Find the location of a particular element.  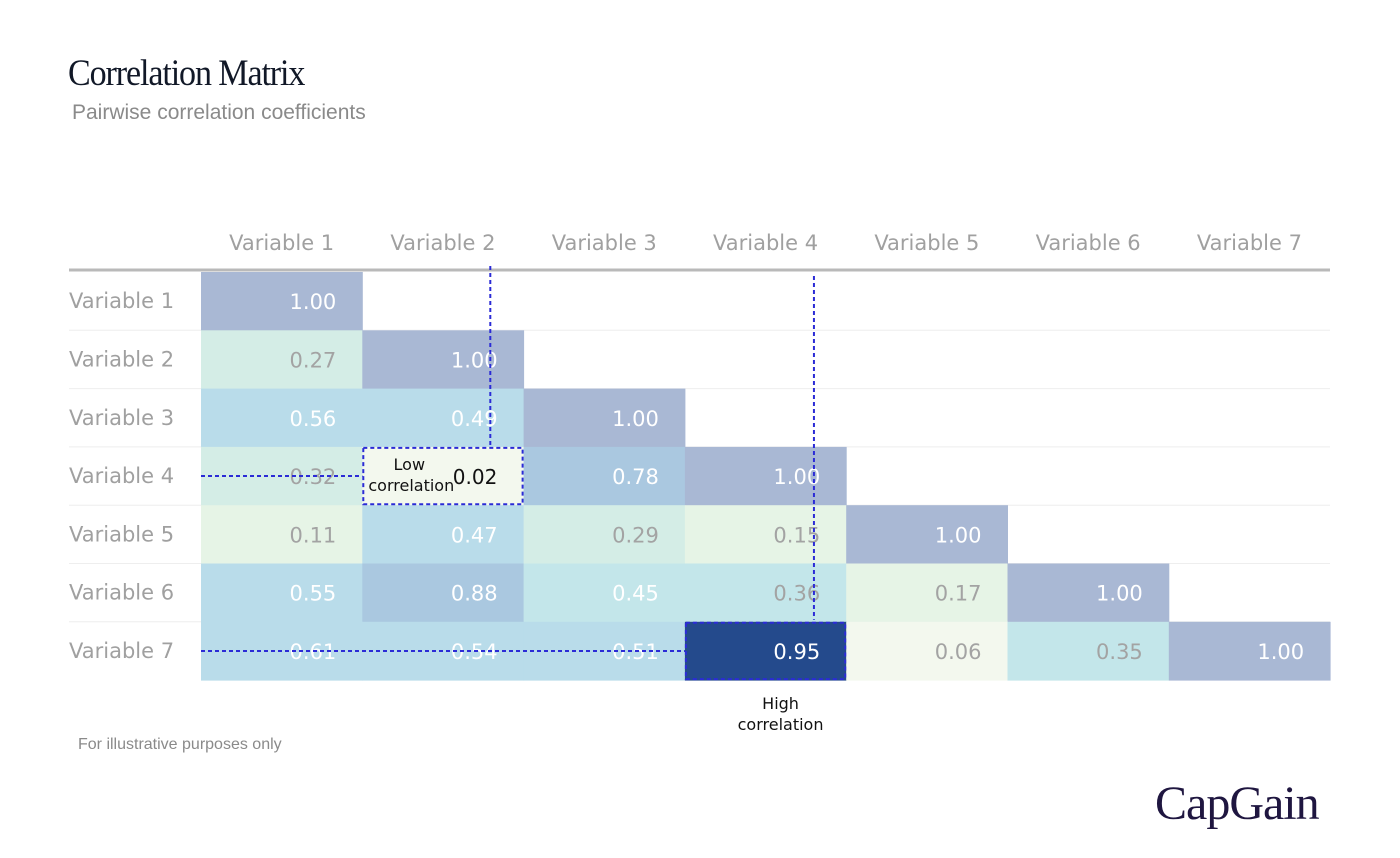

chart-title: Correlation Matrix is located at coordinates (186, 73).